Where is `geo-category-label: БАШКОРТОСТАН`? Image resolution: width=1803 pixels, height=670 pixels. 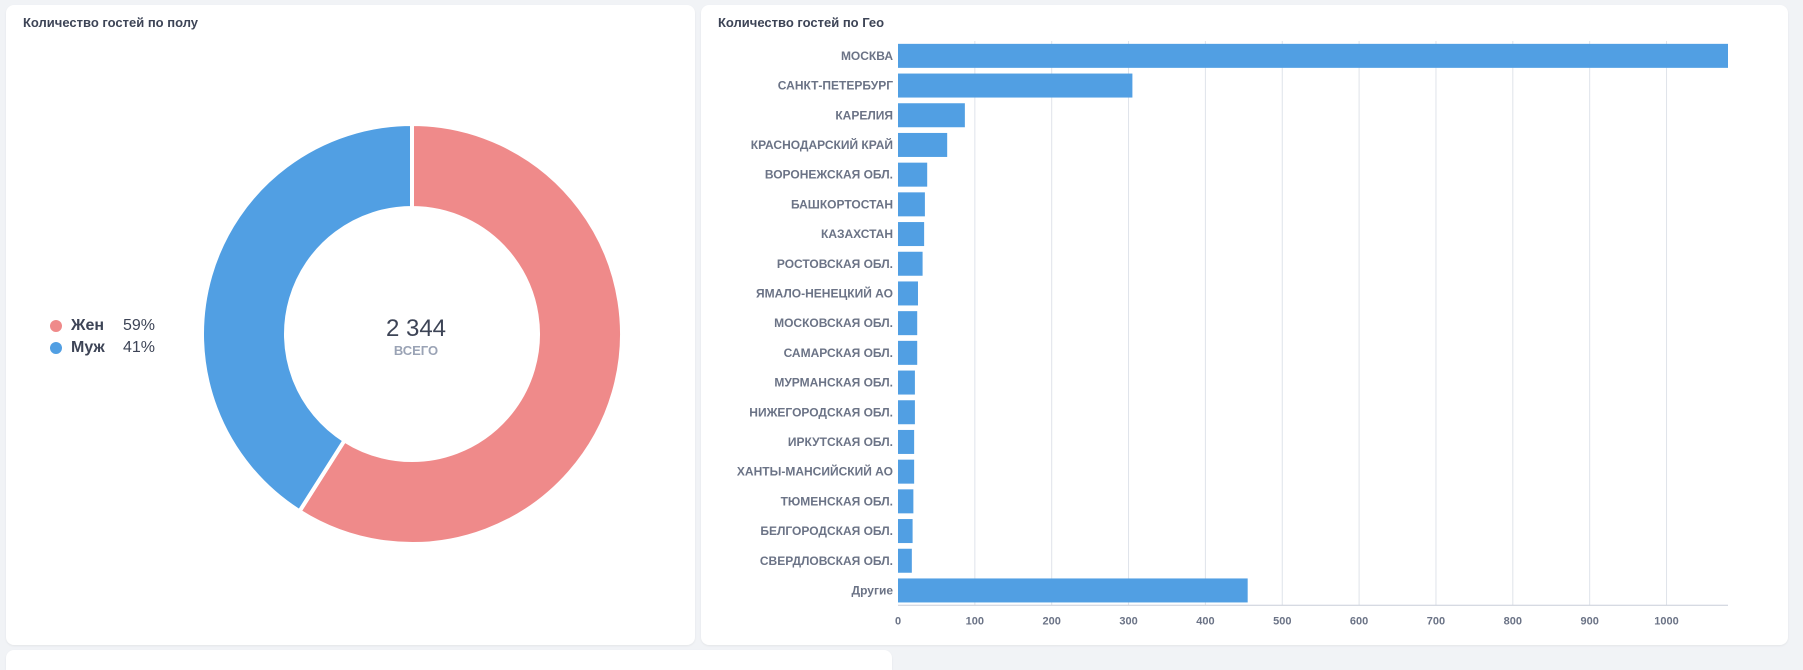
geo-category-label: БАШКОРТОСТАН is located at coordinates (842, 204).